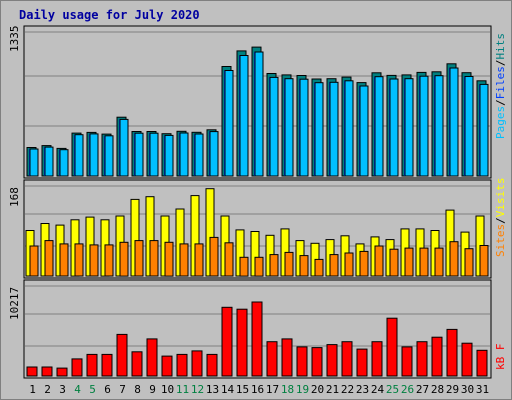 This screenshot has width=512, height=400. Describe the element at coordinates (332, 389) in the screenshot. I see `x-label-day-21: 21` at that location.